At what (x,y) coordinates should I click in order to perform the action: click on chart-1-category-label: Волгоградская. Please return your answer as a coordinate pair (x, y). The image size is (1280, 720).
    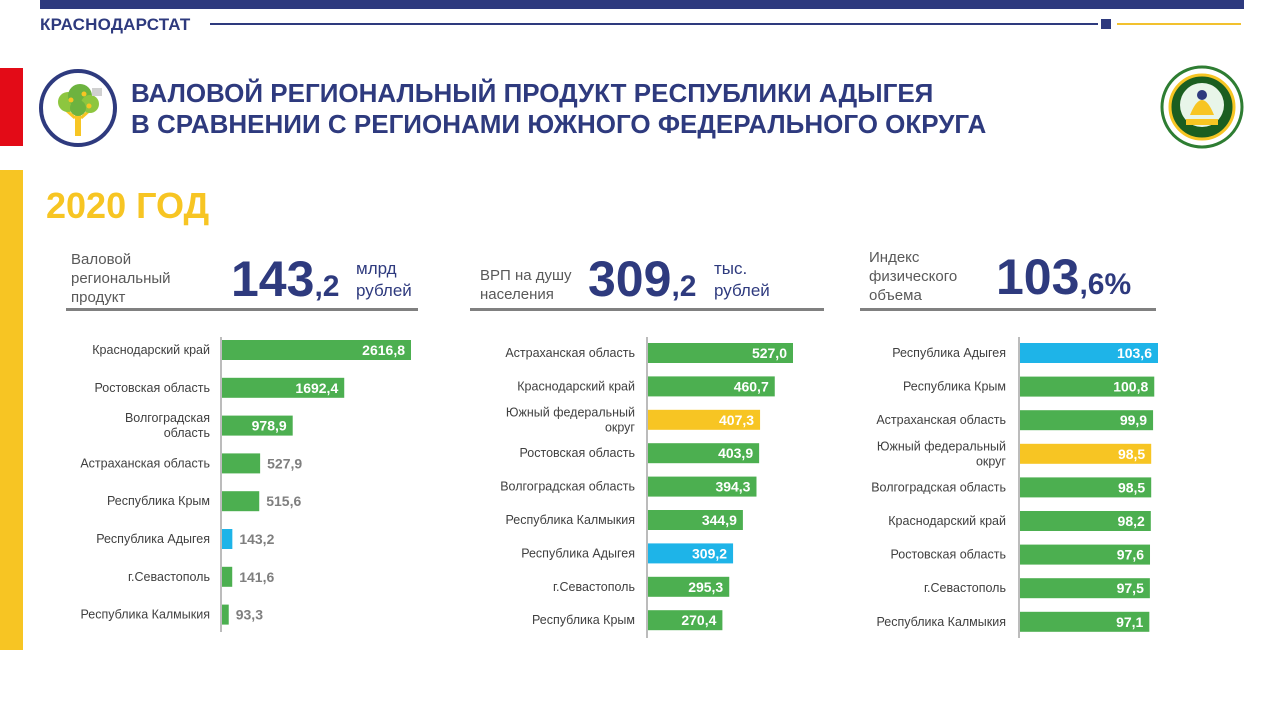
    Looking at the image, I should click on (167, 418).